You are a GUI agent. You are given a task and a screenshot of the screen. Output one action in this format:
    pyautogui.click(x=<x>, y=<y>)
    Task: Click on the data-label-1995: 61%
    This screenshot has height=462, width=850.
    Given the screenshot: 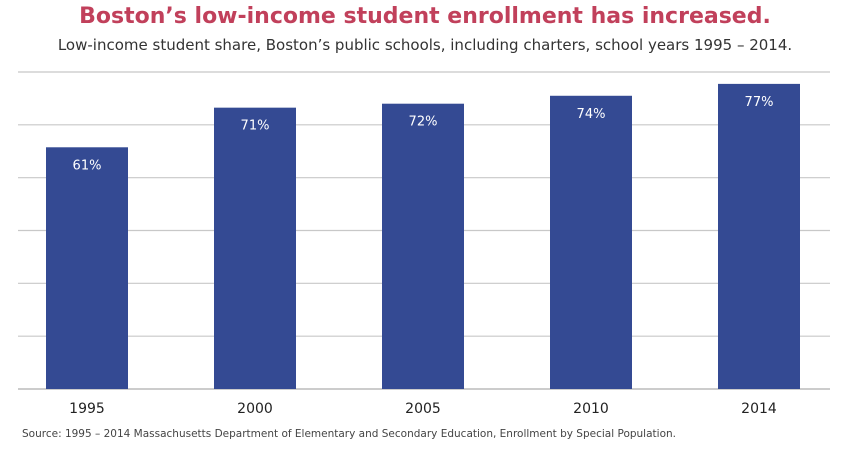 What is the action you would take?
    pyautogui.click(x=87, y=165)
    